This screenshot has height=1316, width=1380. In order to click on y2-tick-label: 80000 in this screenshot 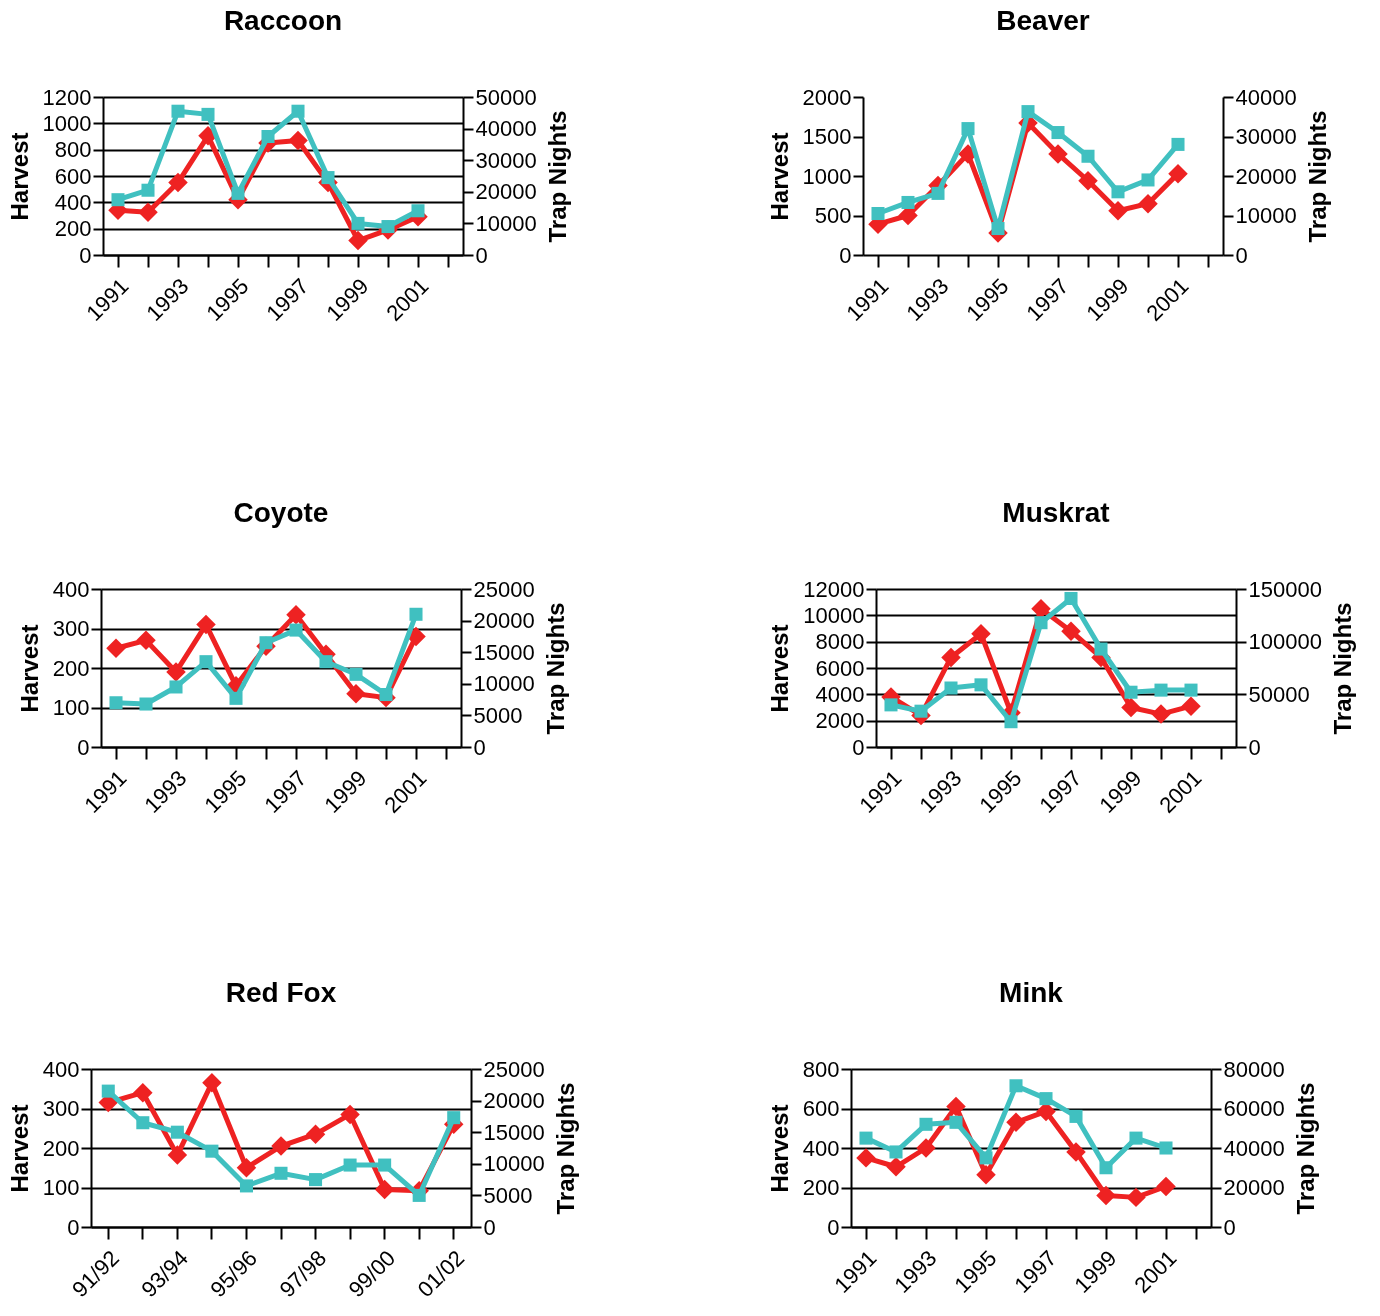, I will do `click(1254, 1069)`.